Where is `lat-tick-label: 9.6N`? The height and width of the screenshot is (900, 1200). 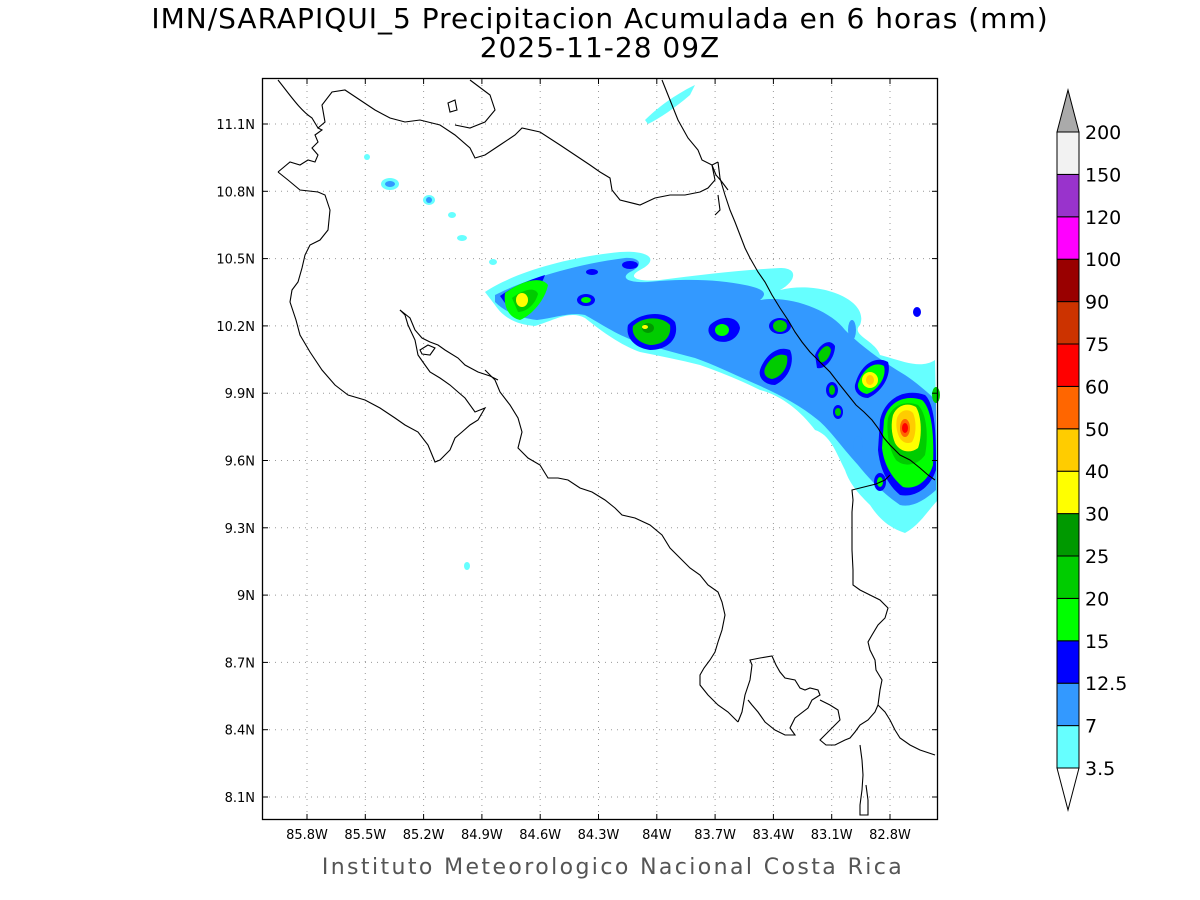
lat-tick-label: 9.6N is located at coordinates (240, 462).